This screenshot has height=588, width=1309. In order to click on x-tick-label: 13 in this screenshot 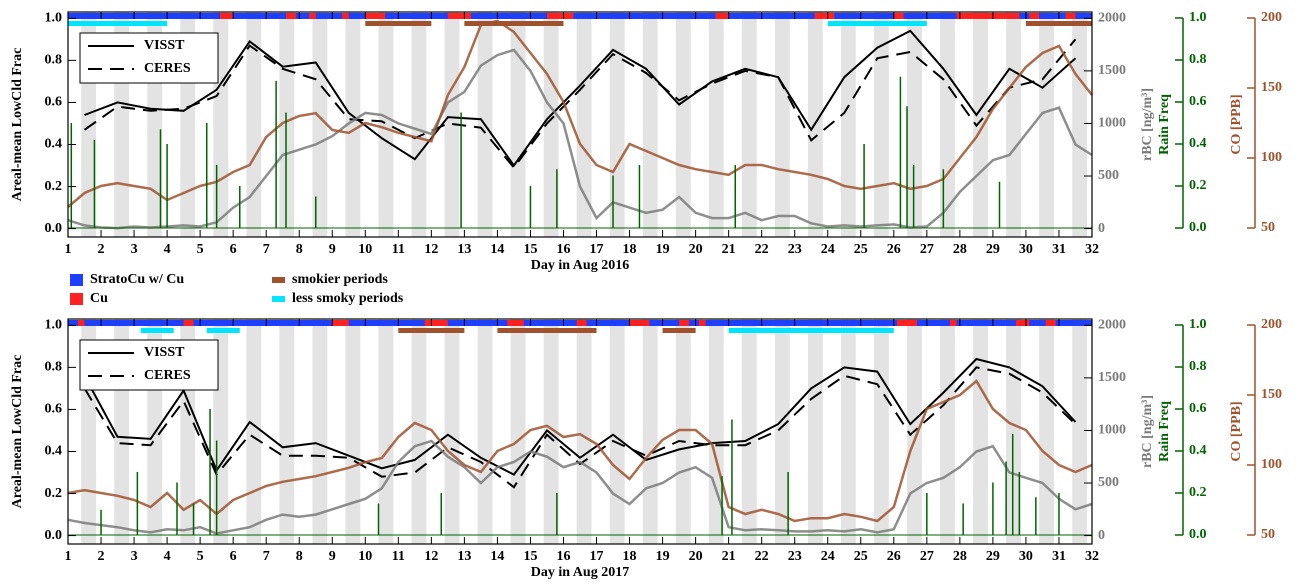, I will do `click(464, 249)`.